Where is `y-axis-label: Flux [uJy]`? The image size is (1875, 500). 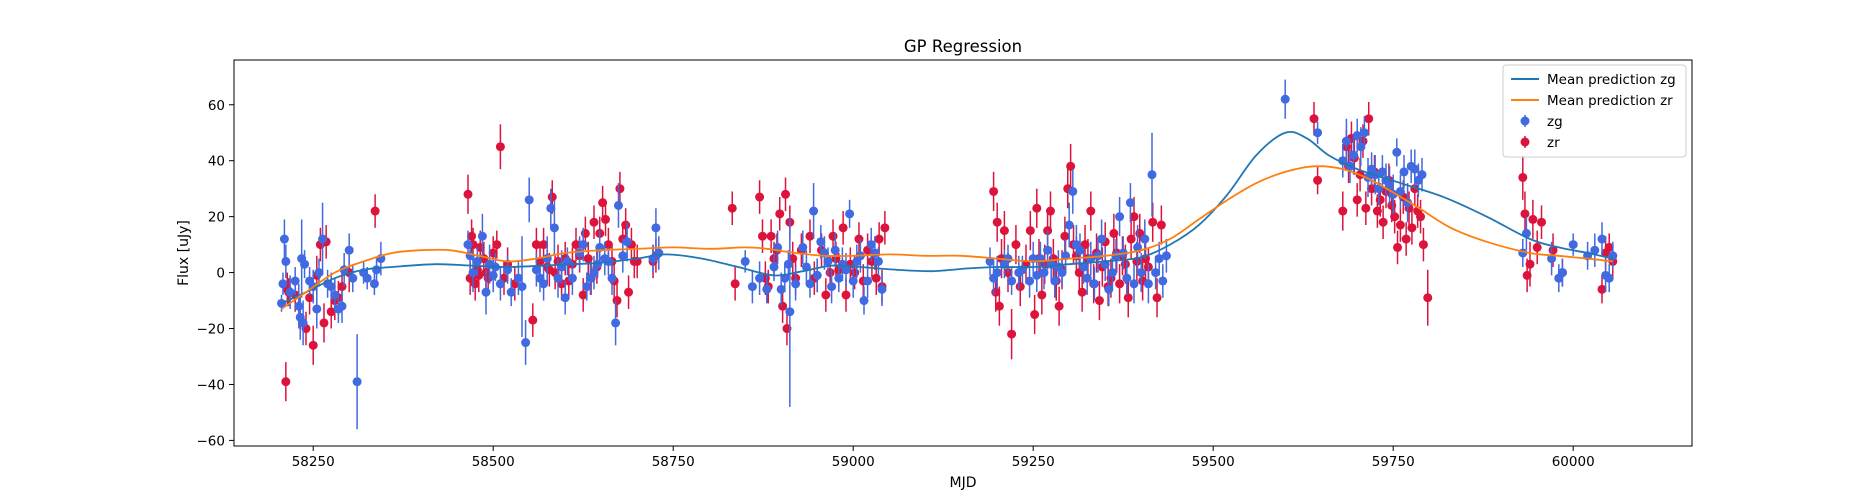 y-axis-label: Flux [uJy] is located at coordinates (184, 253).